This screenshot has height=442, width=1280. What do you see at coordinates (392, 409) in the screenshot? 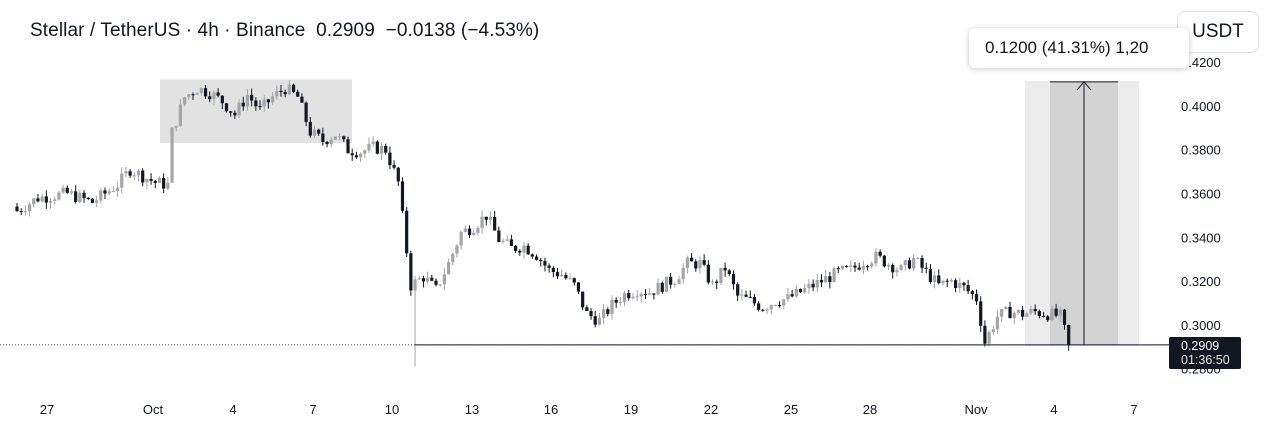
I see `x-tick-label: 10` at bounding box center [392, 409].